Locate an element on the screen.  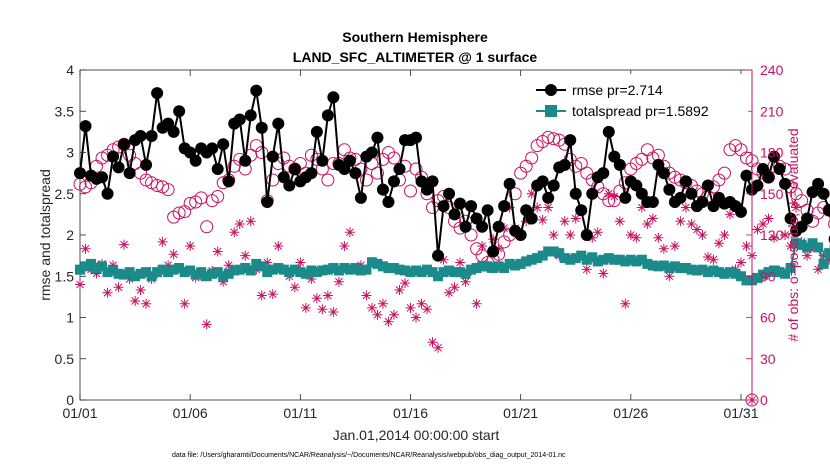
x-tick-label: 01/06 is located at coordinates (190, 413).